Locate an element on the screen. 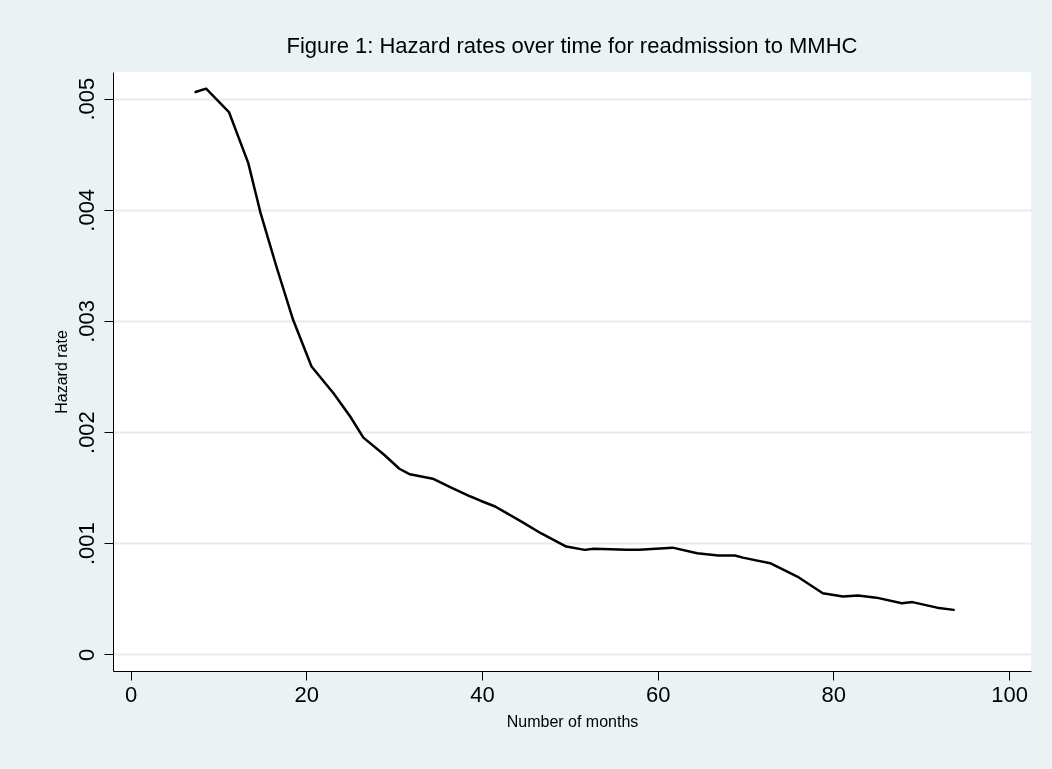  x-tick-label: 20 is located at coordinates (307, 694).